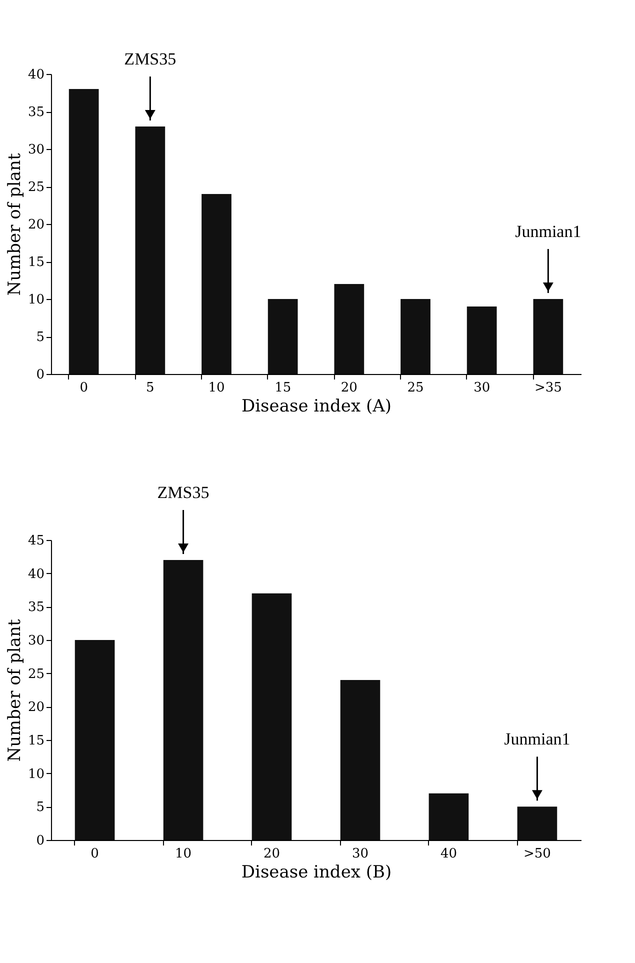 The height and width of the screenshot is (963, 635). What do you see at coordinates (36, 541) in the screenshot?
I see `y-tick-label: 45` at bounding box center [36, 541].